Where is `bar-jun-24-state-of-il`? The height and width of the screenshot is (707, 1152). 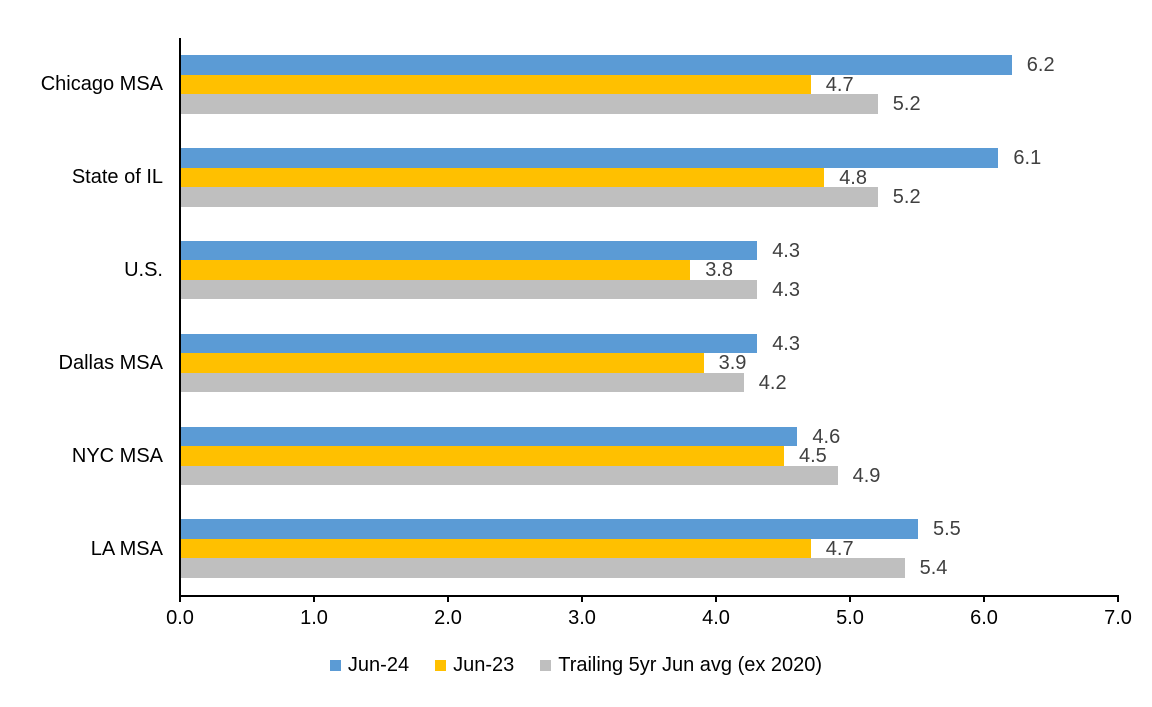
bar-jun-24-state-of-il is located at coordinates (590, 158).